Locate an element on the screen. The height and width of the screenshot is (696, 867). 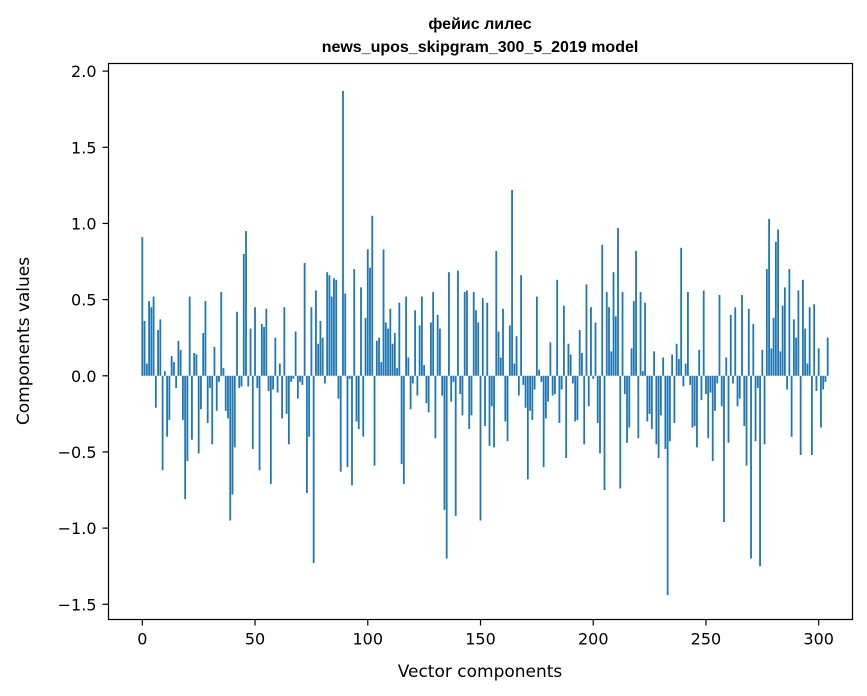
y-tick-label: 1.0 is located at coordinates (83, 223).